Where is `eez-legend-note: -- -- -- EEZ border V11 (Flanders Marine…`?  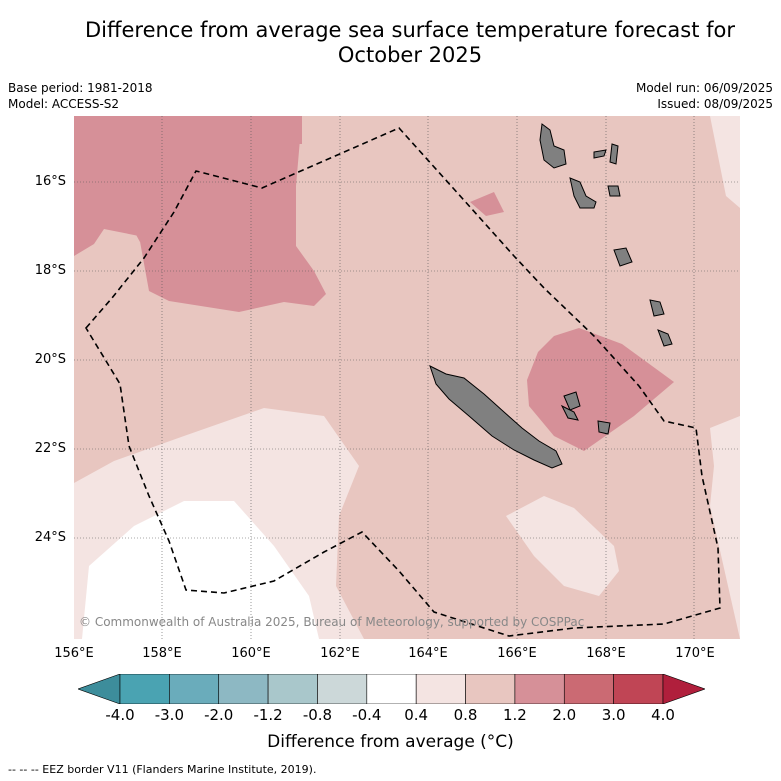
eez-legend-note: -- -- -- EEZ border V11 (Flanders Marine… is located at coordinates (162, 769).